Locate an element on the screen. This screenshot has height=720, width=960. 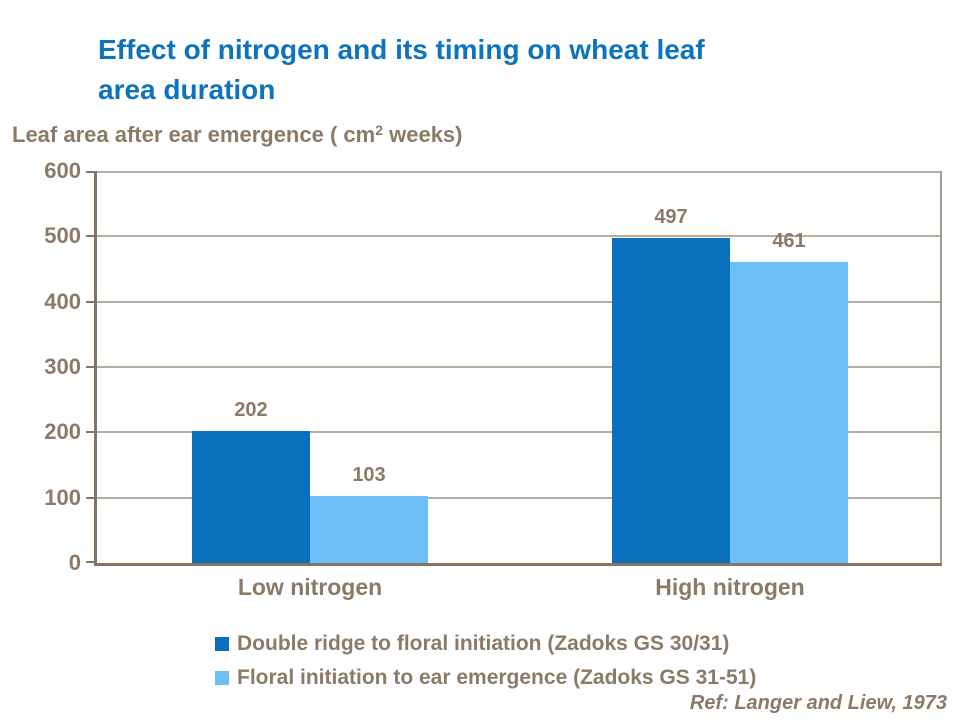
category-label-high-nitrogen: High nitrogen is located at coordinates (730, 587).